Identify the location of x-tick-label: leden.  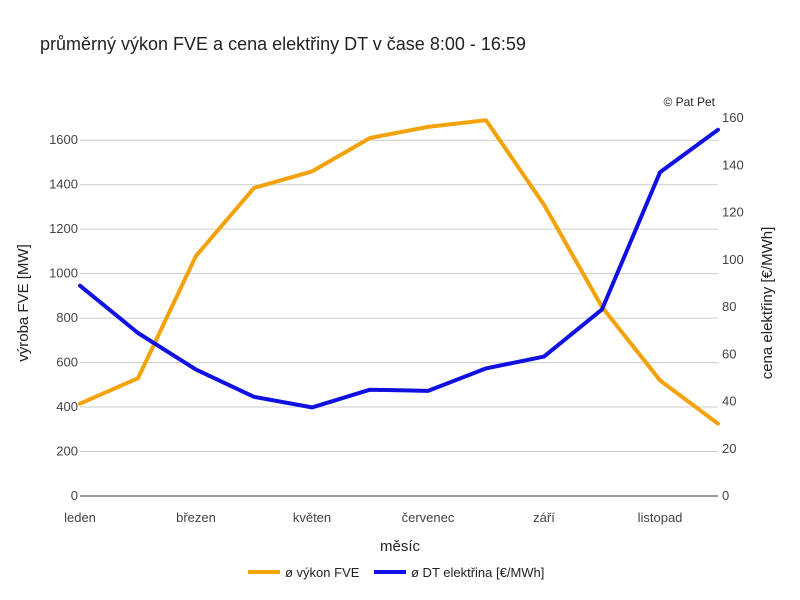
(80, 517).